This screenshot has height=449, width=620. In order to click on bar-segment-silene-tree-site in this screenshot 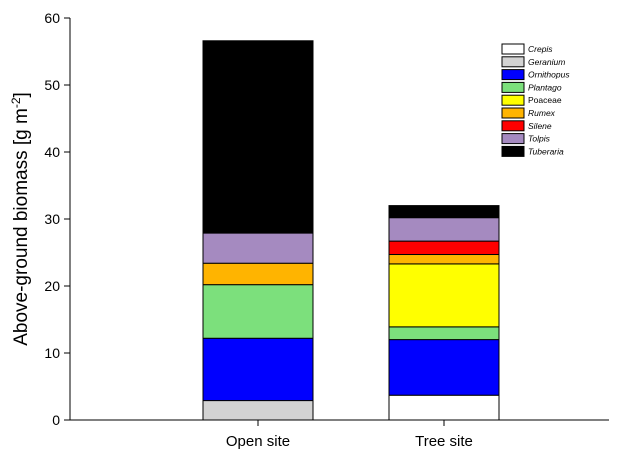, I will do `click(444, 248)`.